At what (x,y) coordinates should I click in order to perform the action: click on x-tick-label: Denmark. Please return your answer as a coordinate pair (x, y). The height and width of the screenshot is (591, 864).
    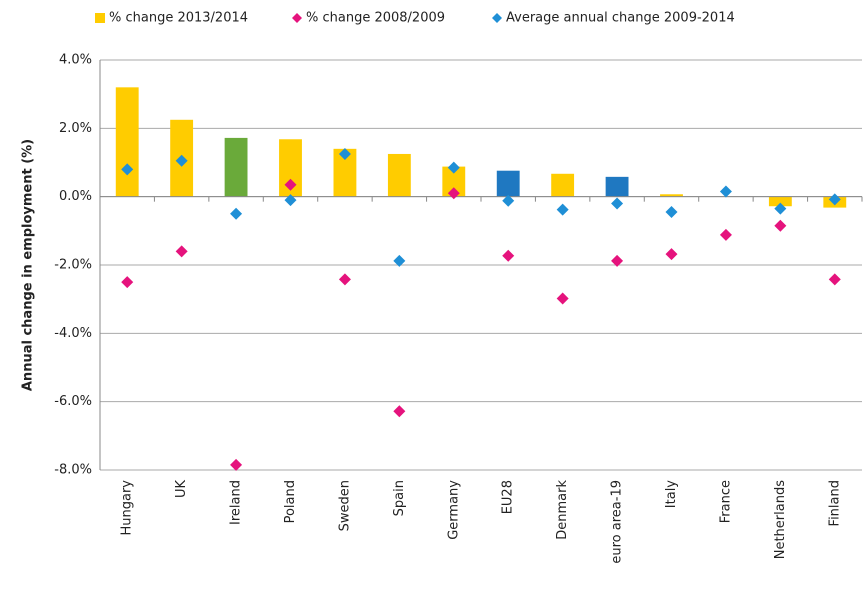
    Looking at the image, I should click on (562, 510).